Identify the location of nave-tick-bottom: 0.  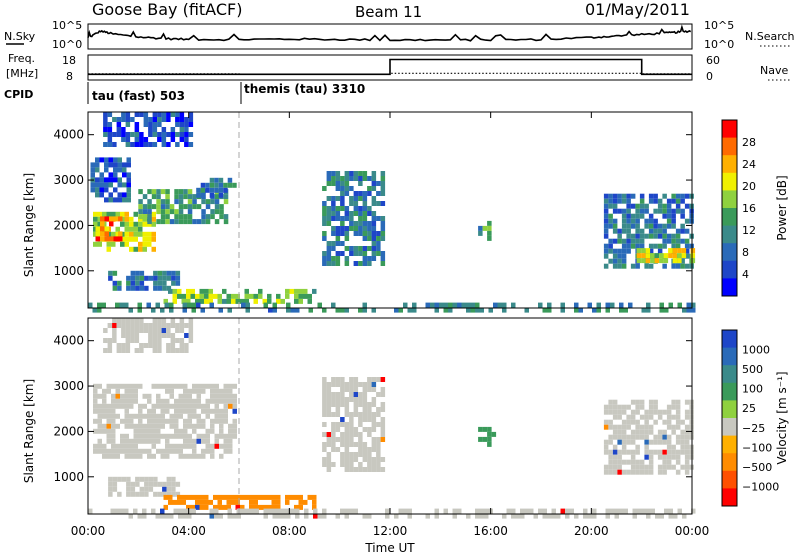
(709, 76).